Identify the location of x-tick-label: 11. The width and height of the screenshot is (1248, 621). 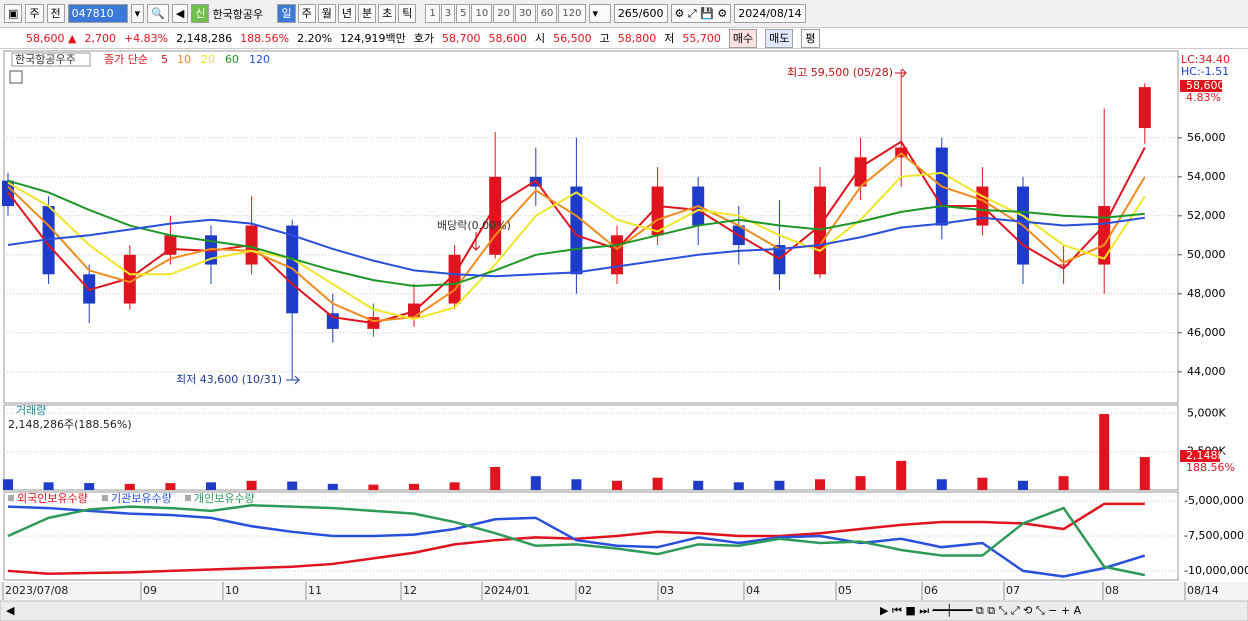
(315, 590).